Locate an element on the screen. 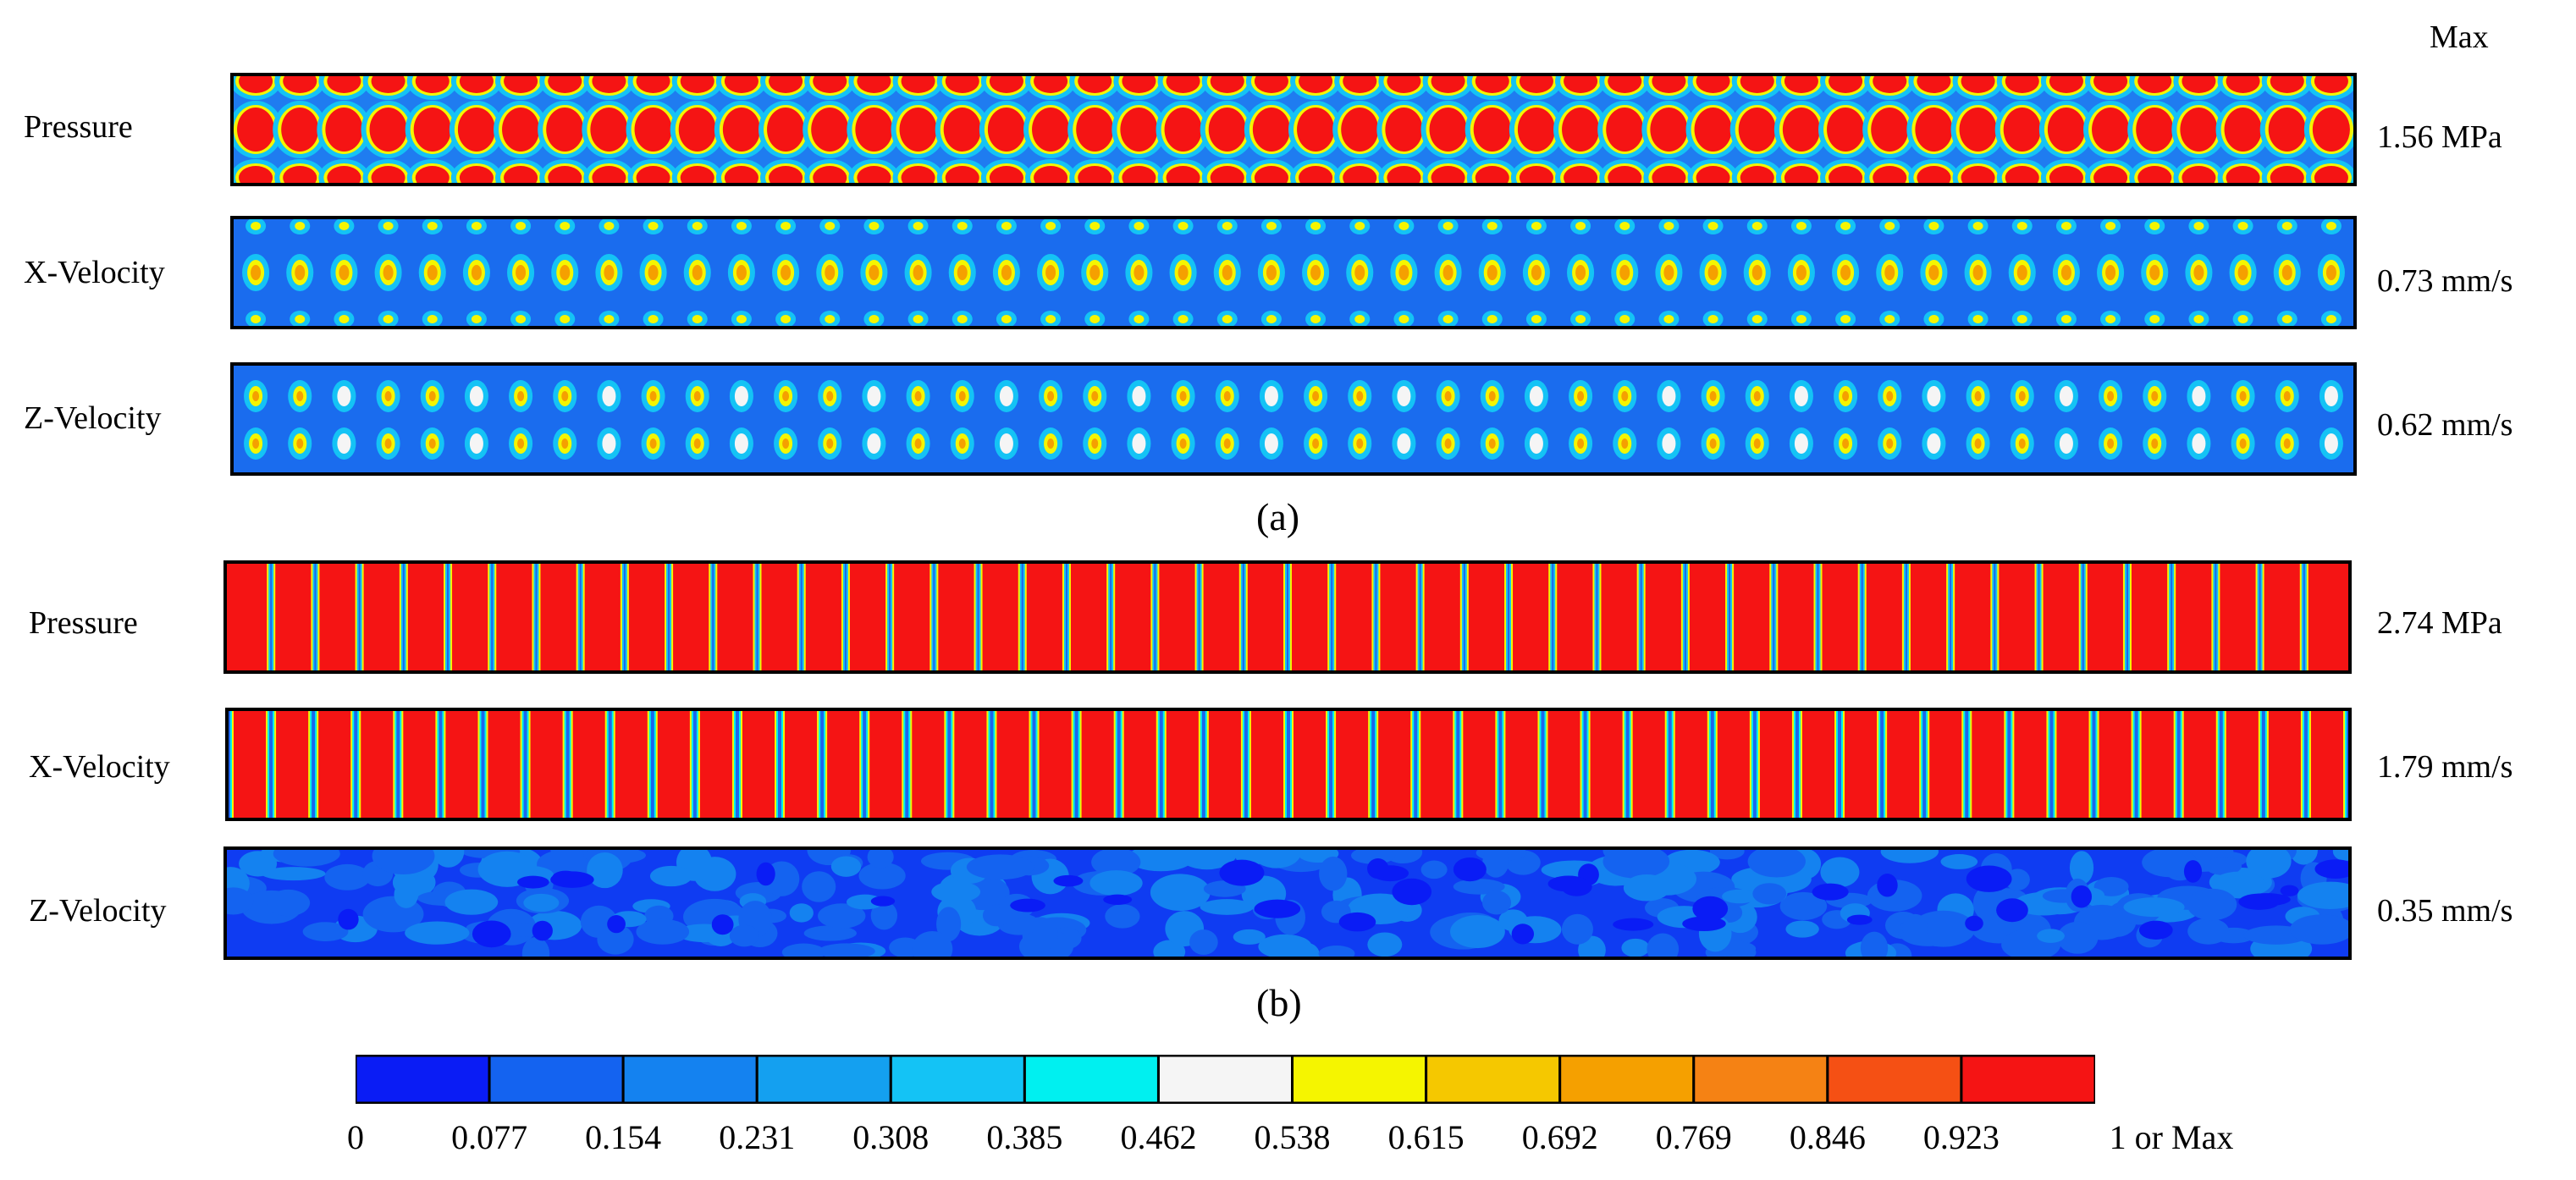  field-background is located at coordinates (1294, 272).